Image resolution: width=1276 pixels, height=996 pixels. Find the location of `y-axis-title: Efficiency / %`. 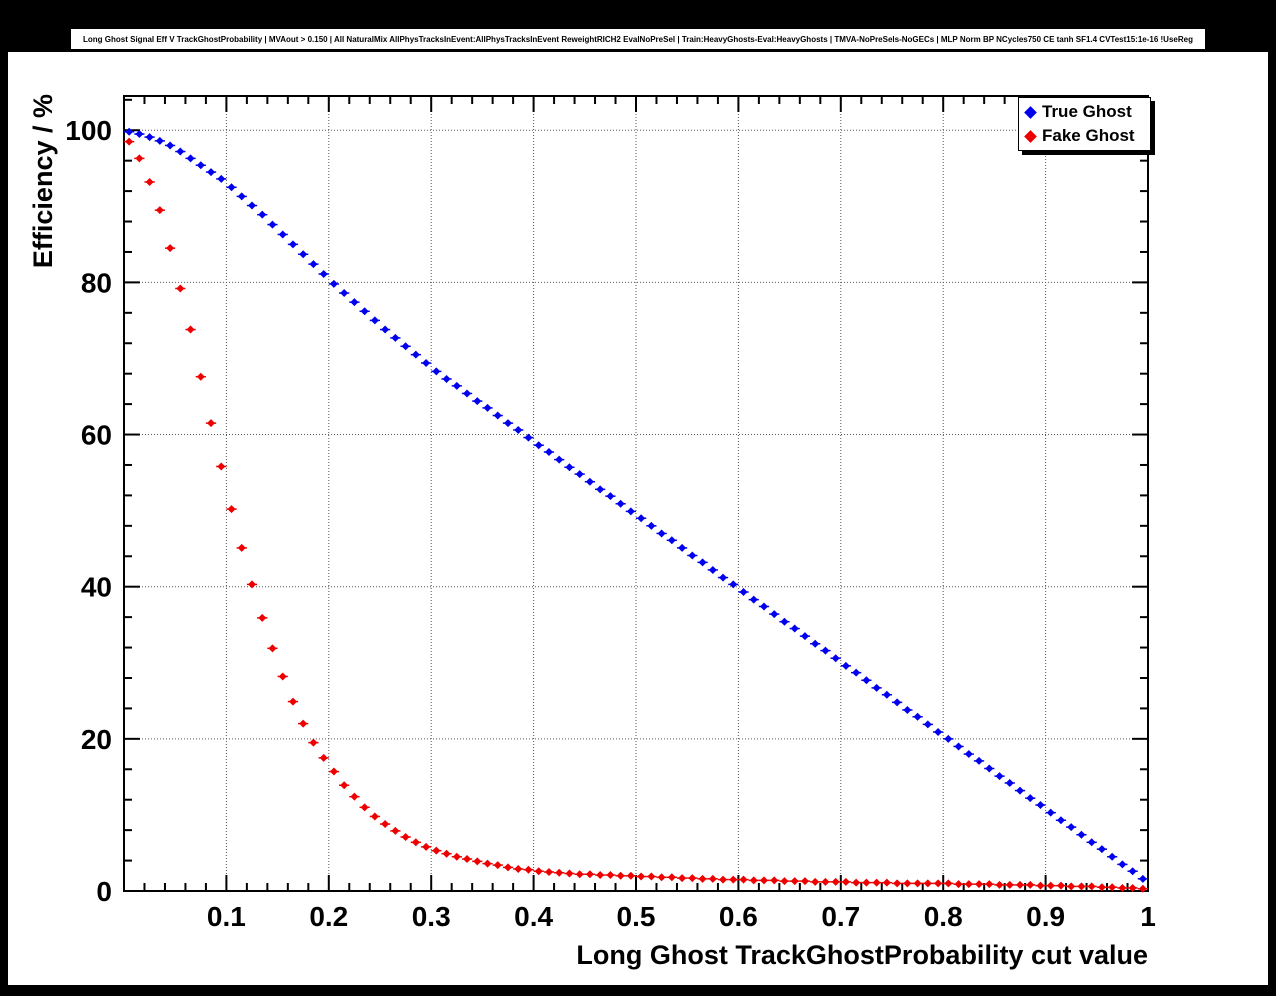

y-axis-title: Efficiency / % is located at coordinates (43, 181).